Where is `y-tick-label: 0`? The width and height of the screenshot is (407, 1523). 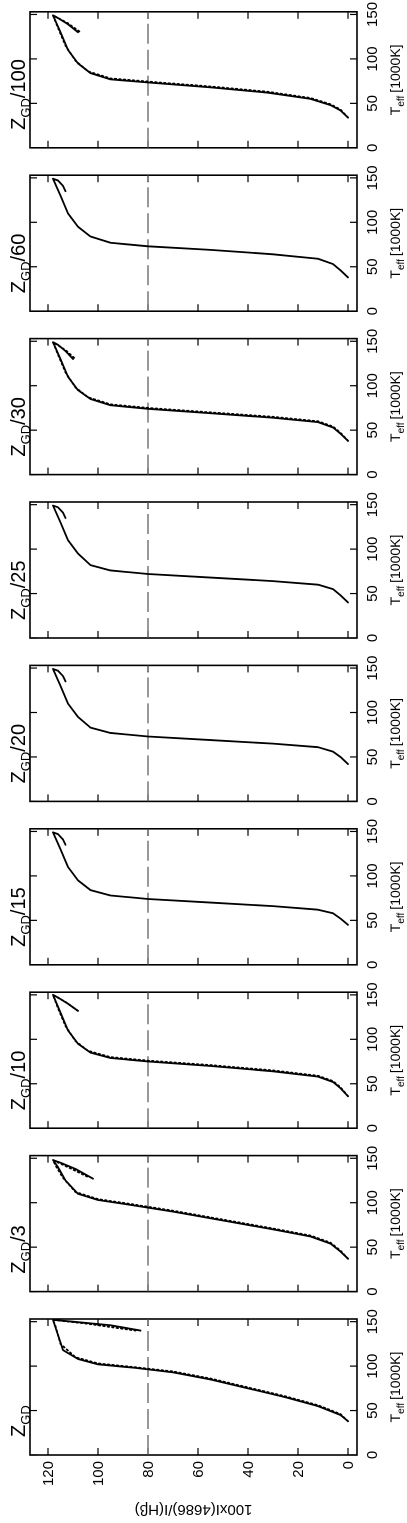 y-tick-label: 0 is located at coordinates (348, 1465).